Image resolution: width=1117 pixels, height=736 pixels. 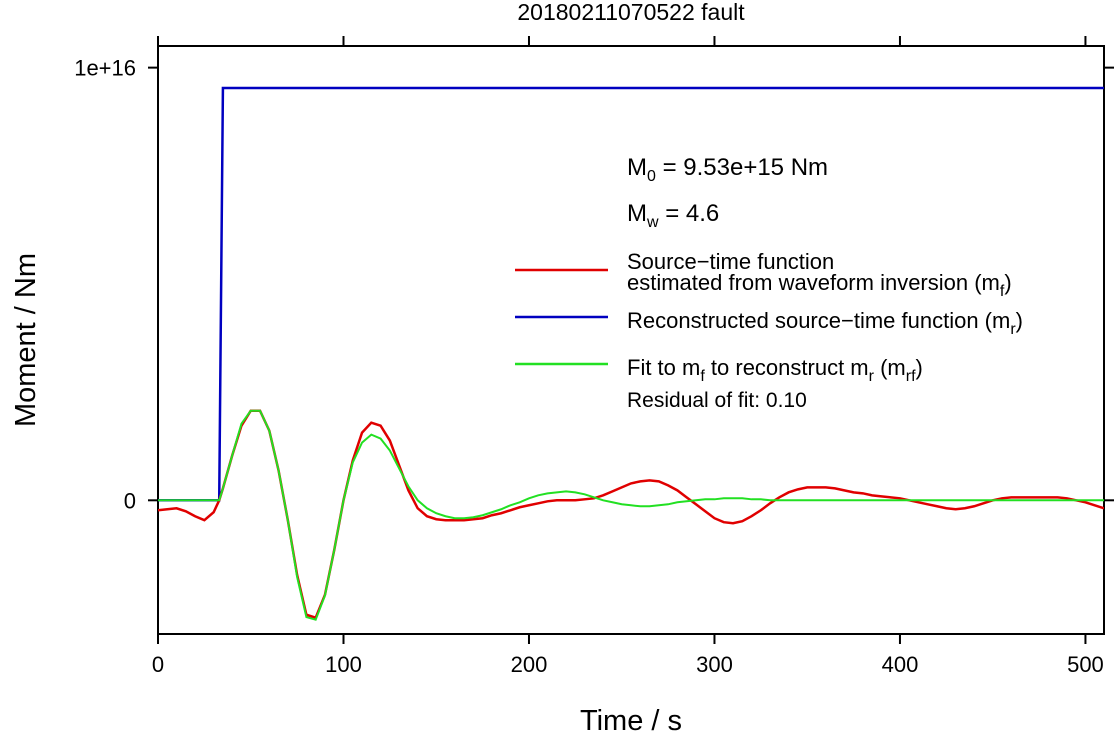 I want to click on legend-label: Fit to mf to reconstruct mr (mrf), so click(x=775, y=370).